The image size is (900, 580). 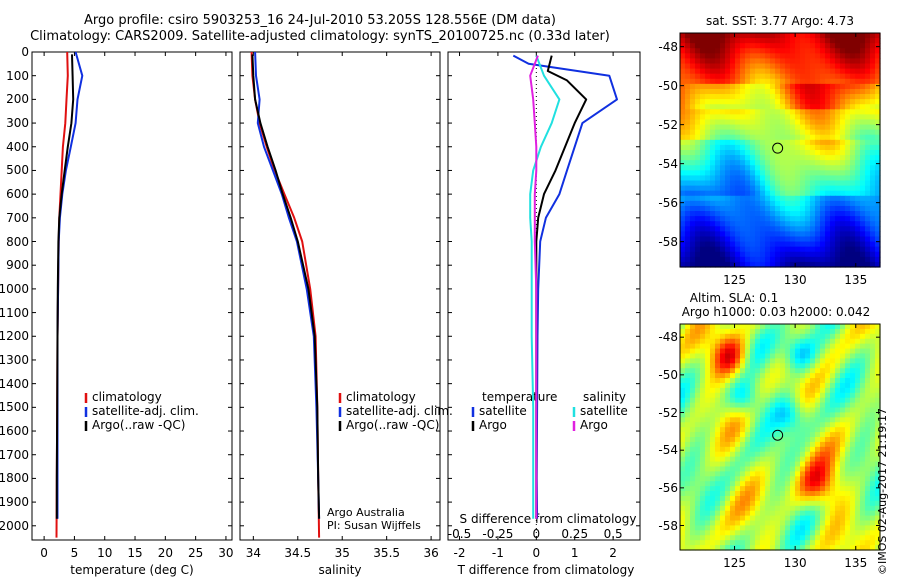 What do you see at coordinates (536, 553) in the screenshot?
I see `tdiff-xtick-label: 0` at bounding box center [536, 553].